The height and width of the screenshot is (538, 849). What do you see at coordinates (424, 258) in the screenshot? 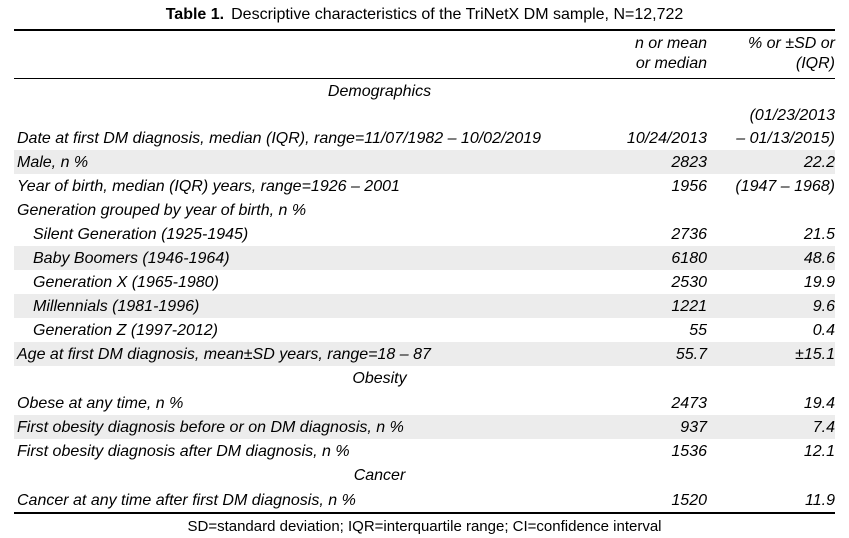
I see `table-row: Baby Boomers (1946-1964) 6180 48.6` at bounding box center [424, 258].